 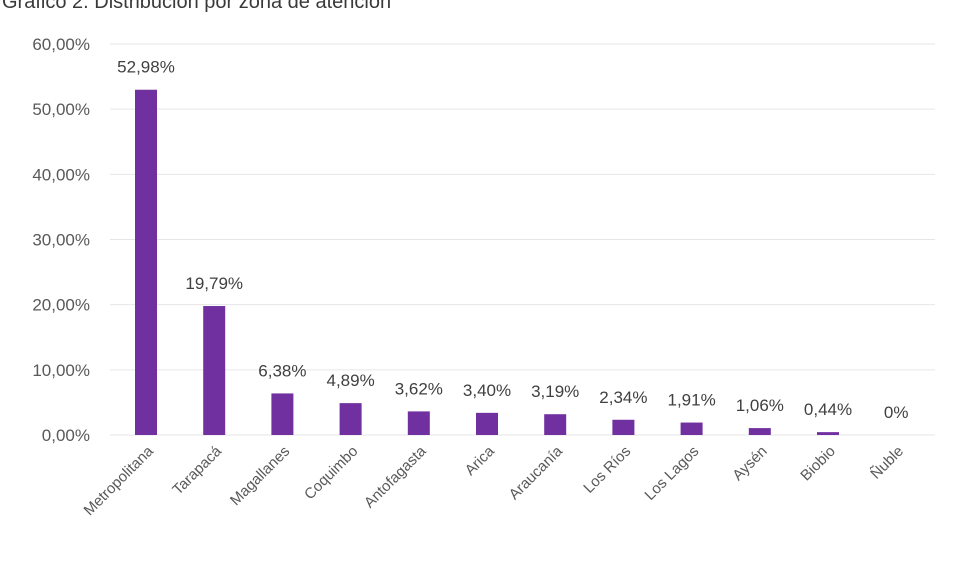 I want to click on y-tick-label: 60,00%, so click(x=61, y=44).